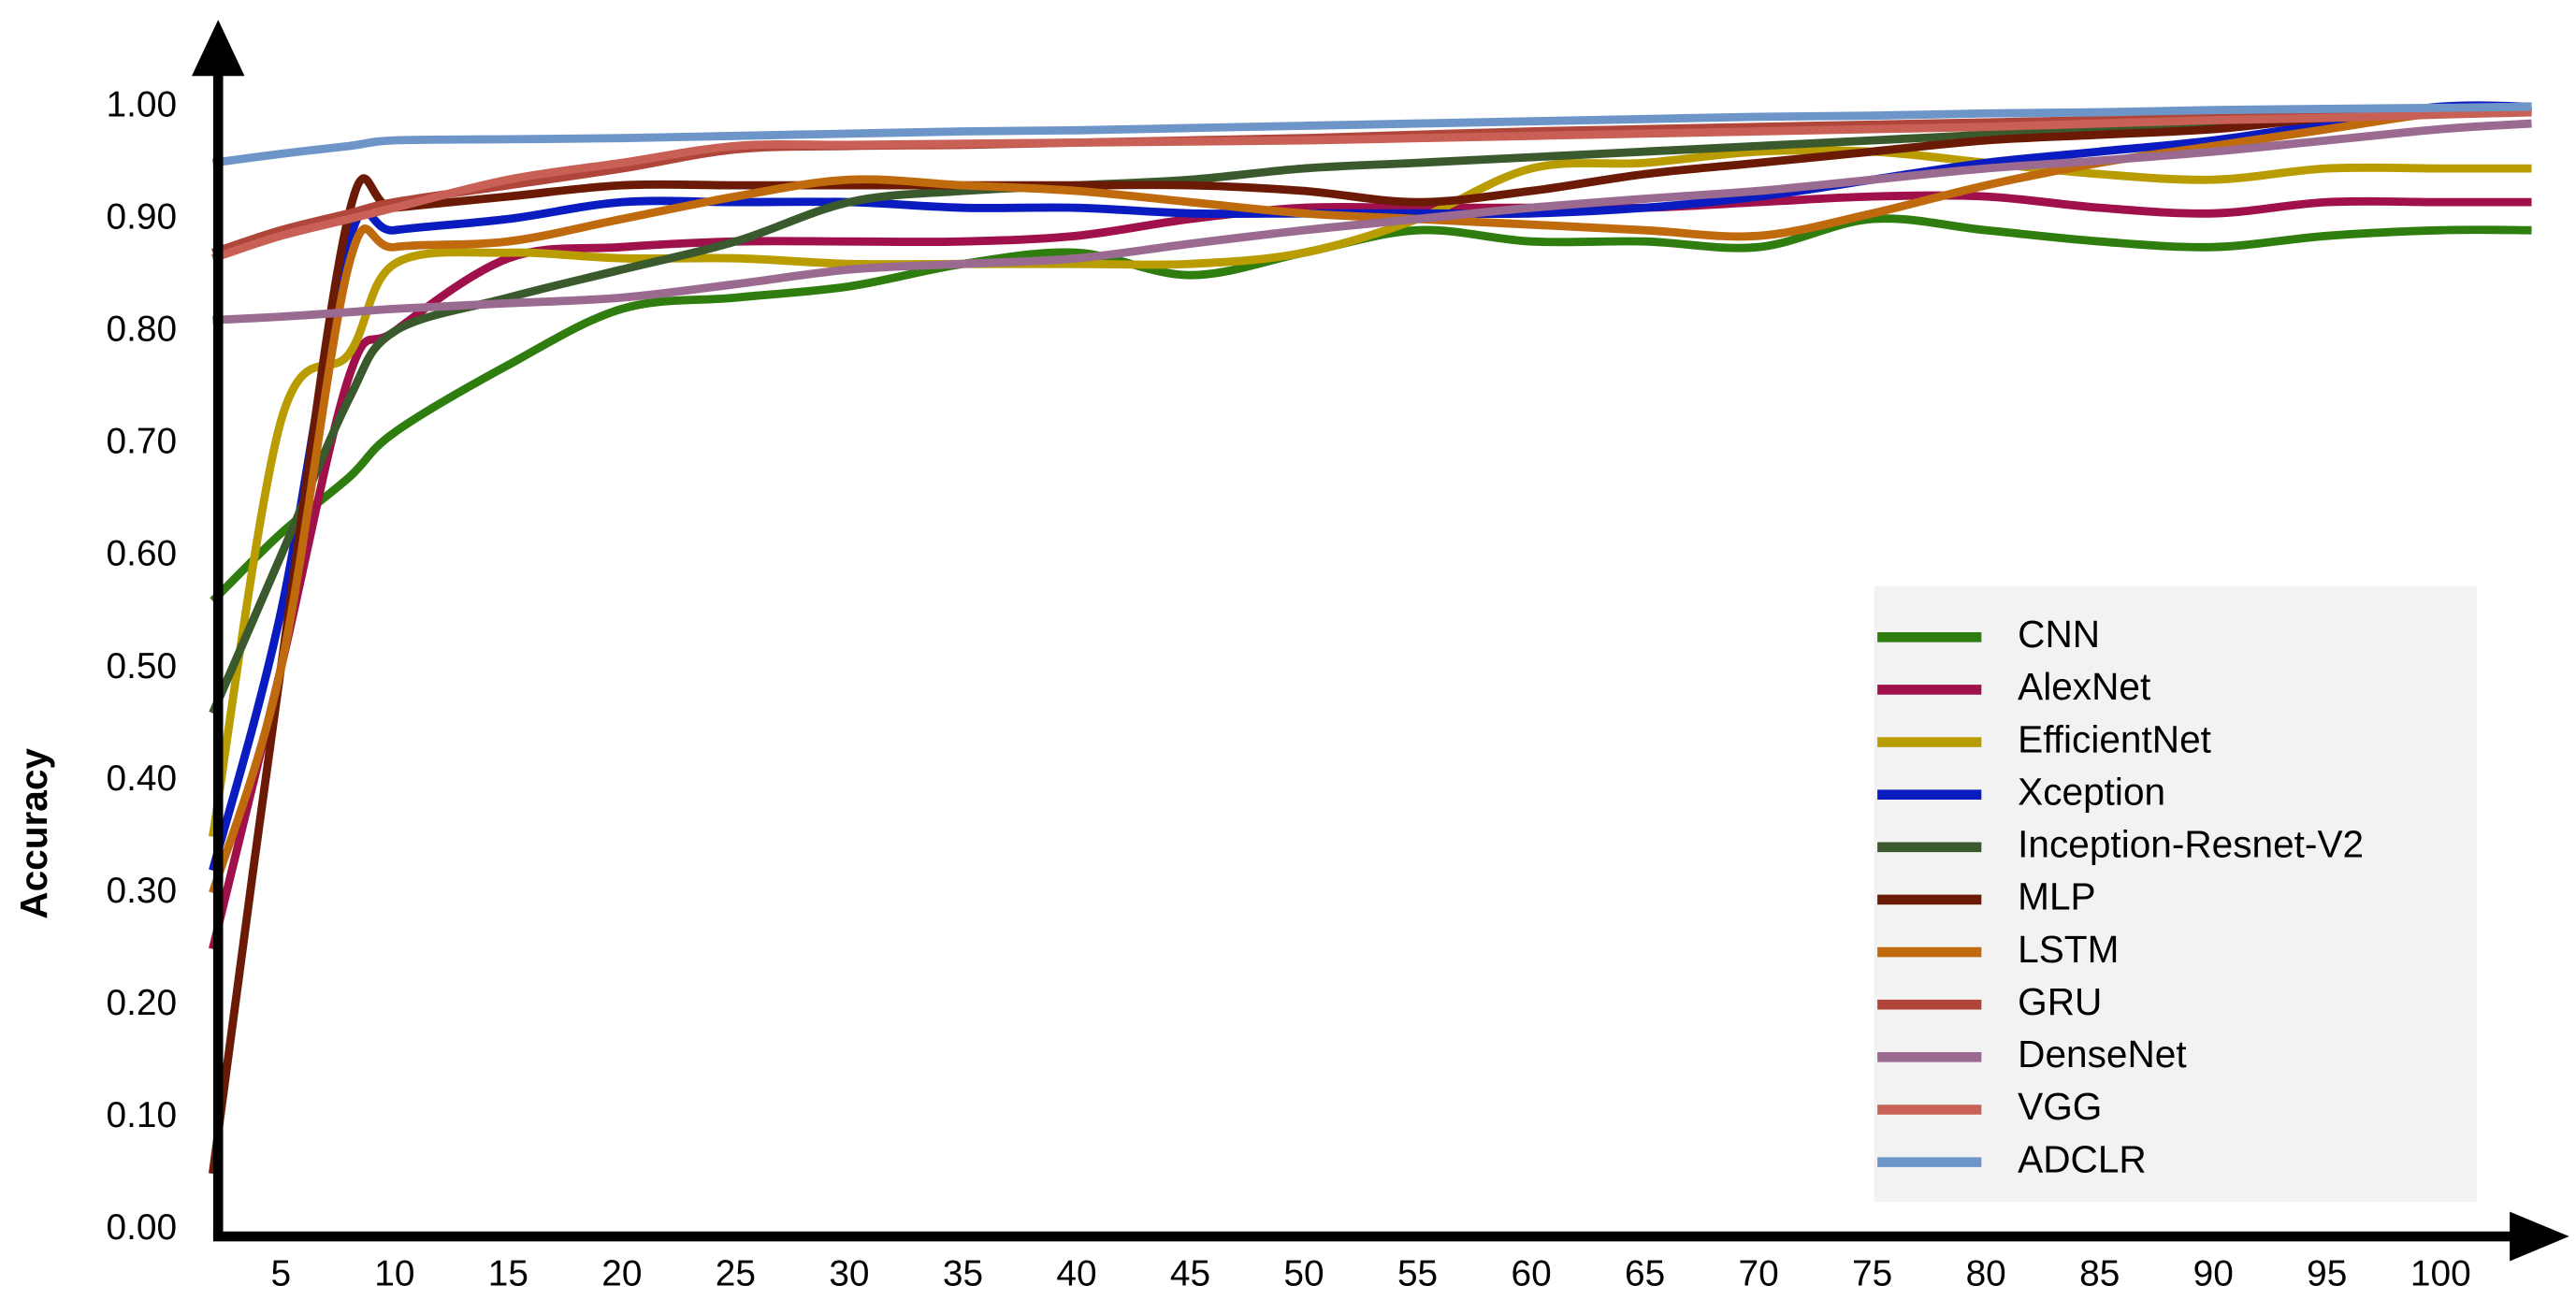  What do you see at coordinates (736, 1274) in the screenshot?
I see `x-tick-label: 25` at bounding box center [736, 1274].